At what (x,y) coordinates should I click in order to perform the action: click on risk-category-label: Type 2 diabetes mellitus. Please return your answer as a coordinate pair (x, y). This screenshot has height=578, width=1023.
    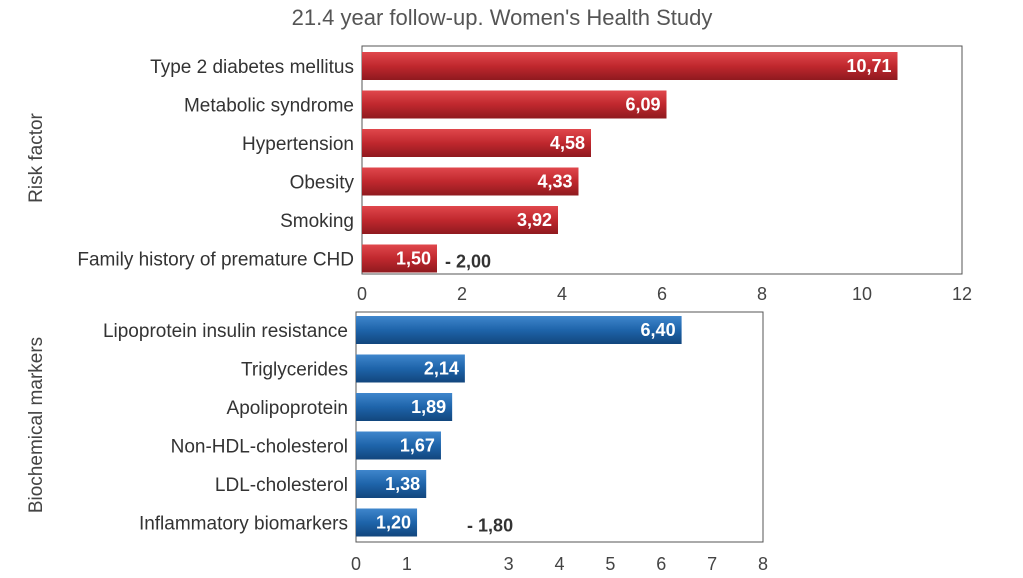
    Looking at the image, I should click on (252, 67).